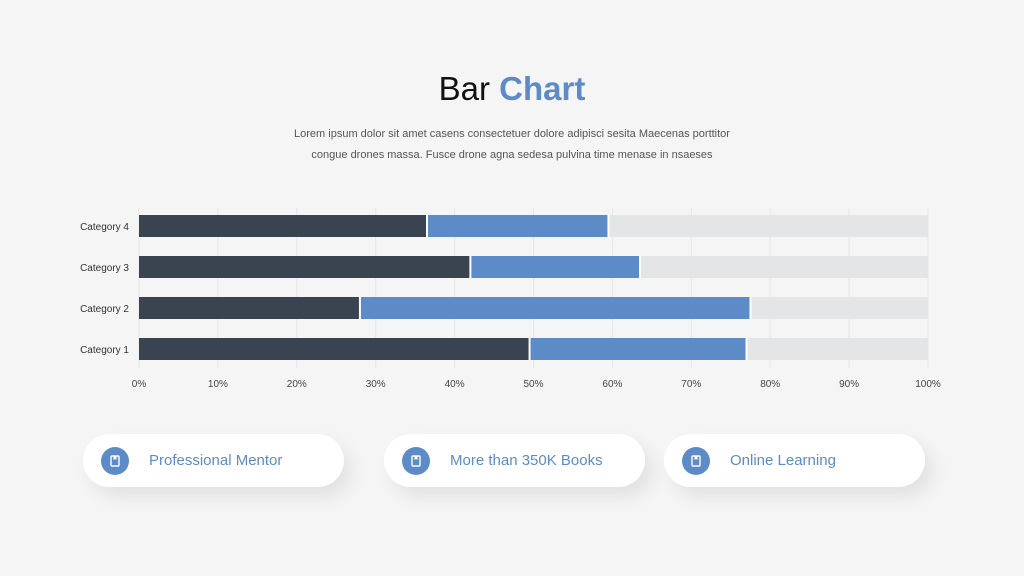 Image resolution: width=1024 pixels, height=576 pixels. I want to click on feature-label: More than 350K Books, so click(526, 460).